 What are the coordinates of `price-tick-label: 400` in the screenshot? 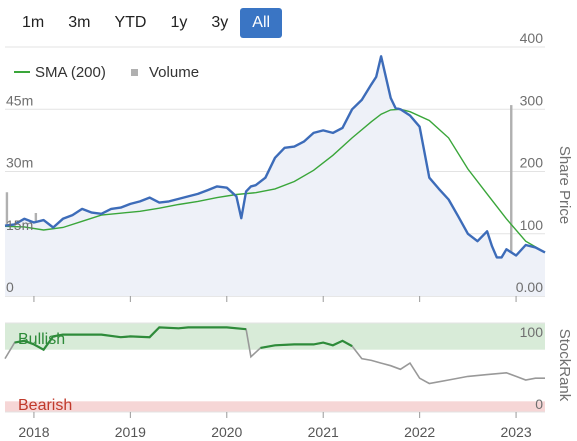 It's located at (532, 38).